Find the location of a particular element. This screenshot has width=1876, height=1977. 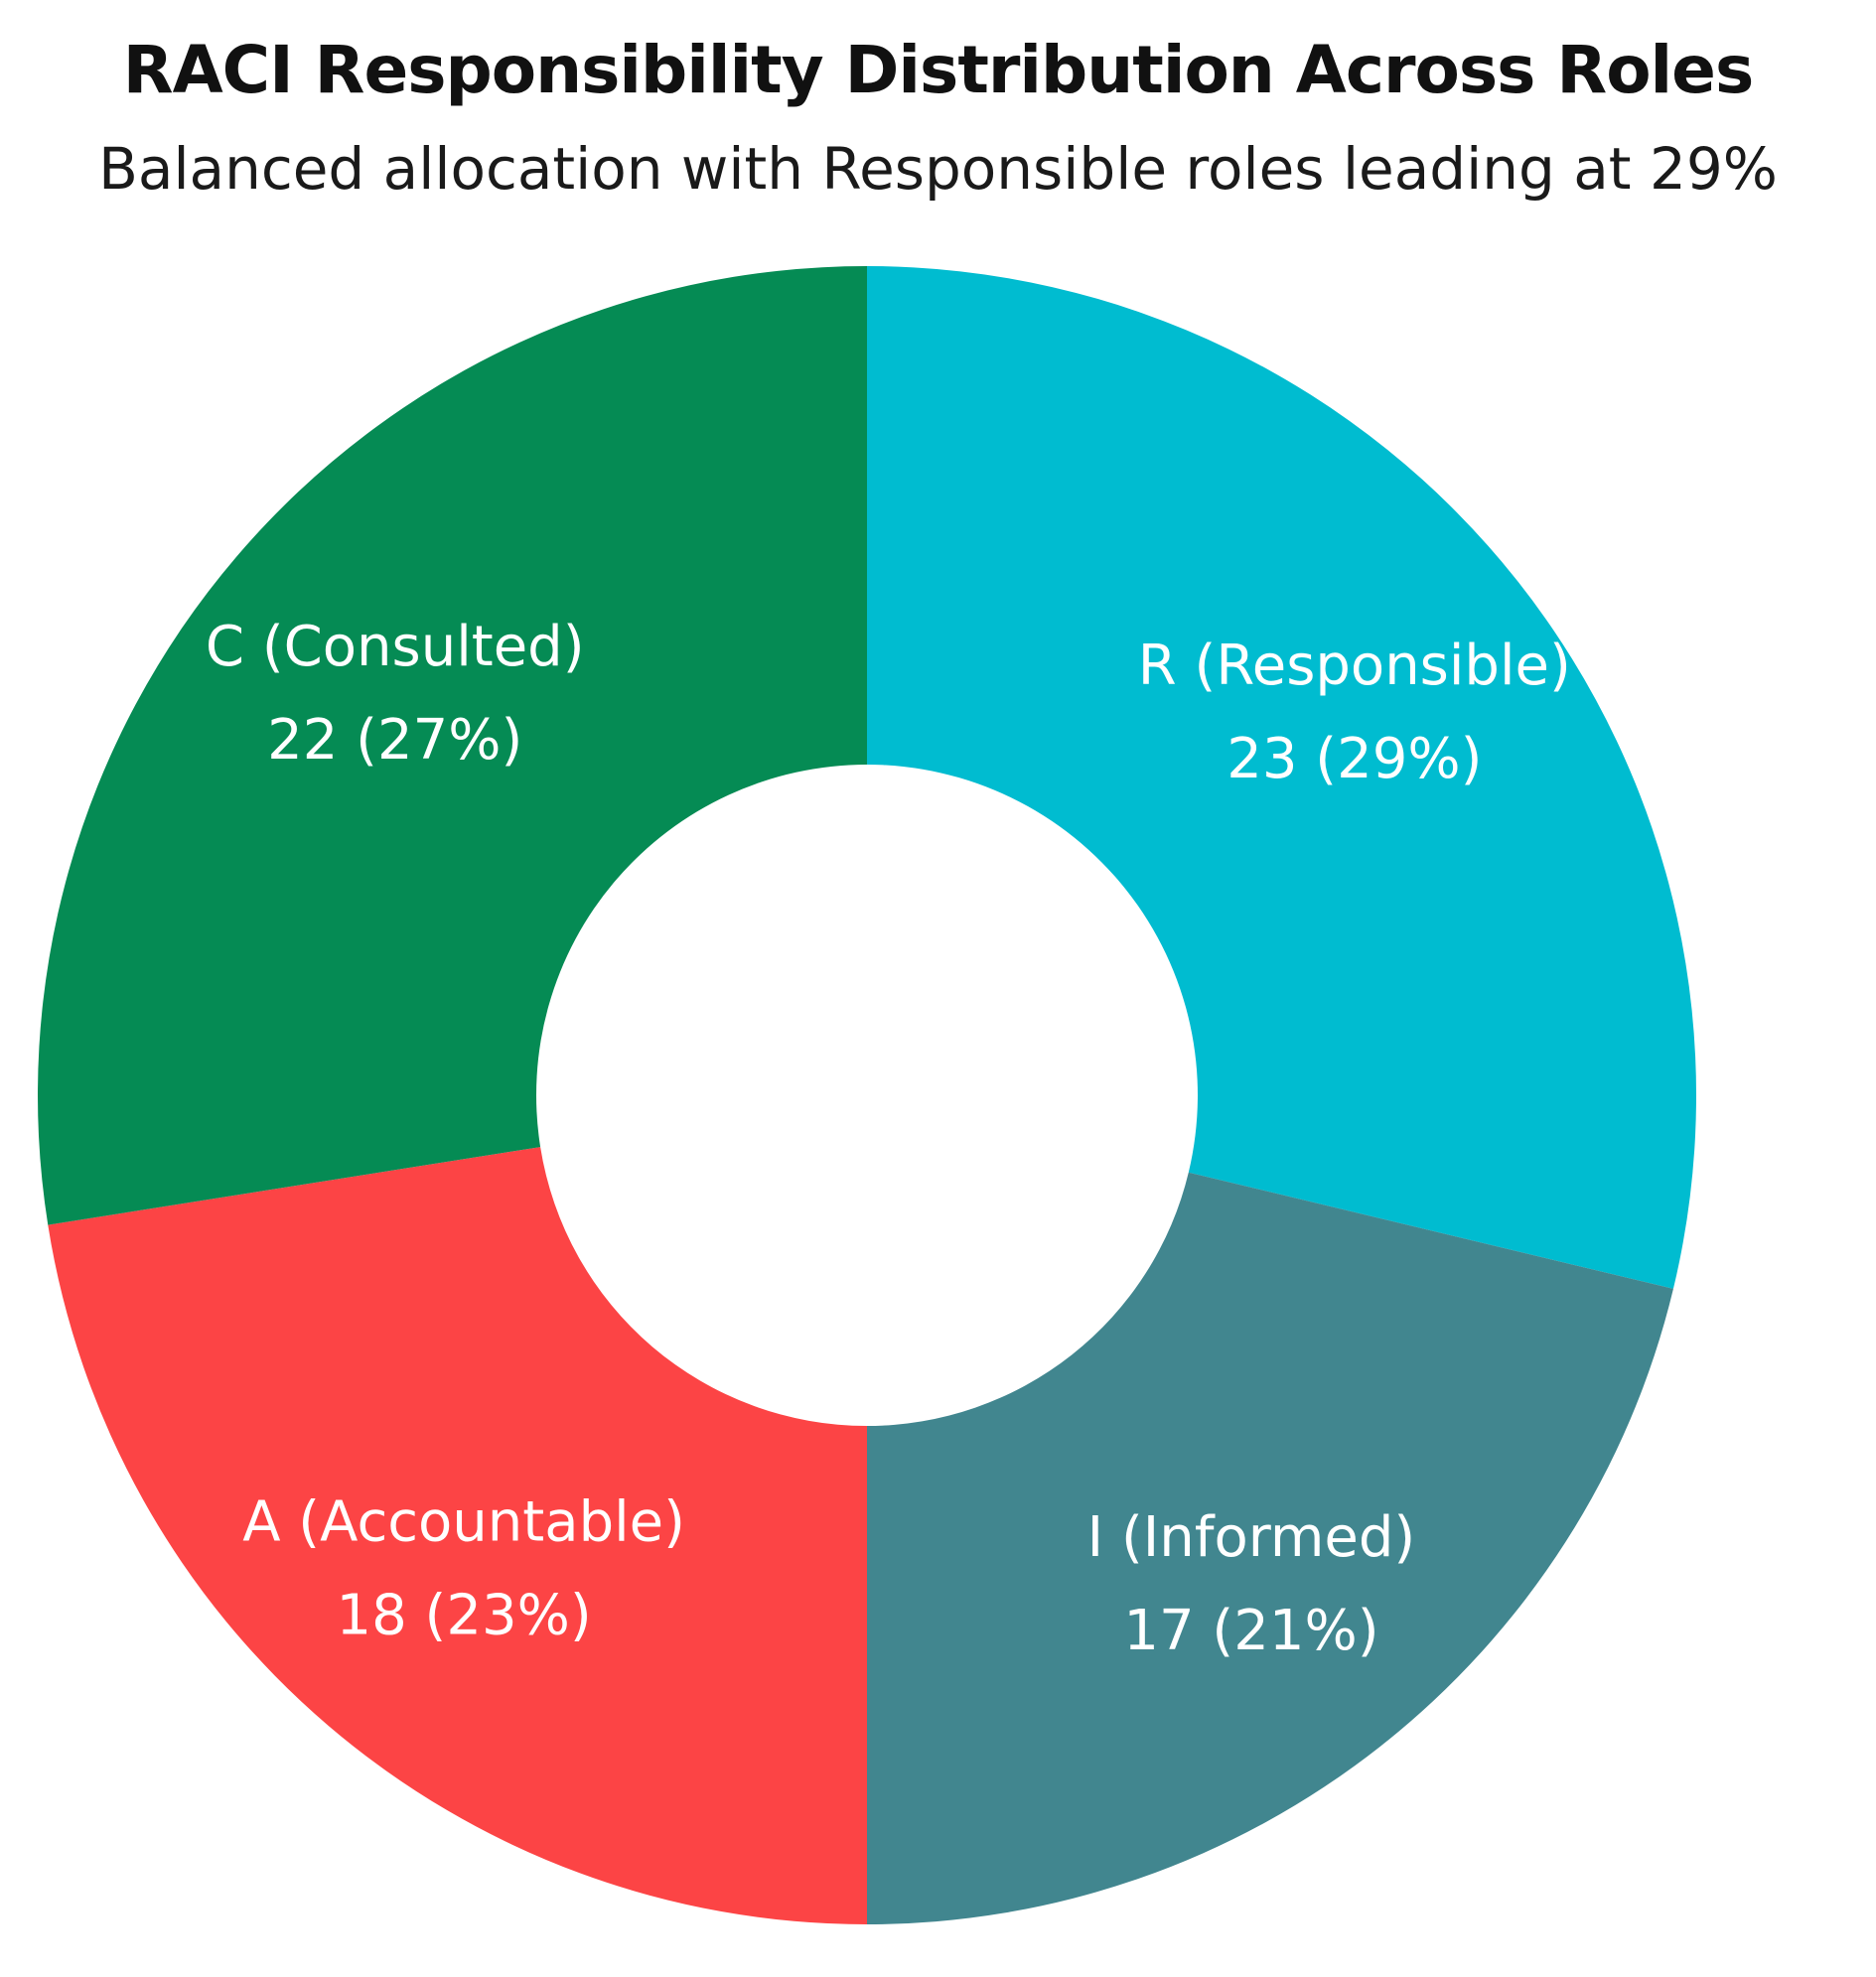

slice-value-r-responsible: 23 (29%) is located at coordinates (1355, 759).